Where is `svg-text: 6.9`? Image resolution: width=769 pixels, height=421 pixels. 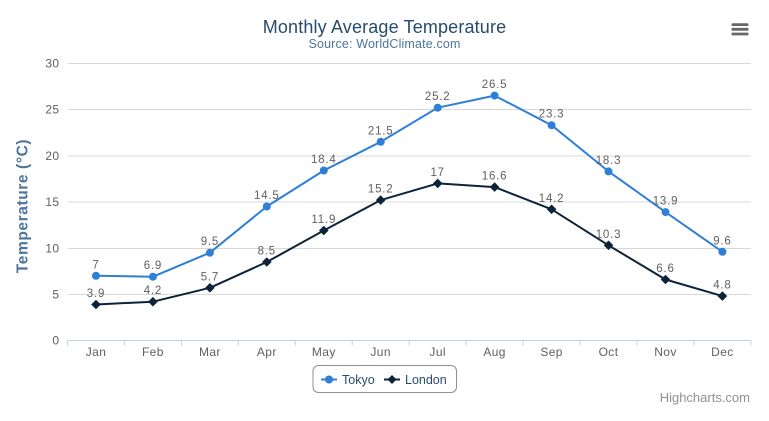 svg-text: 6.9 is located at coordinates (153, 266).